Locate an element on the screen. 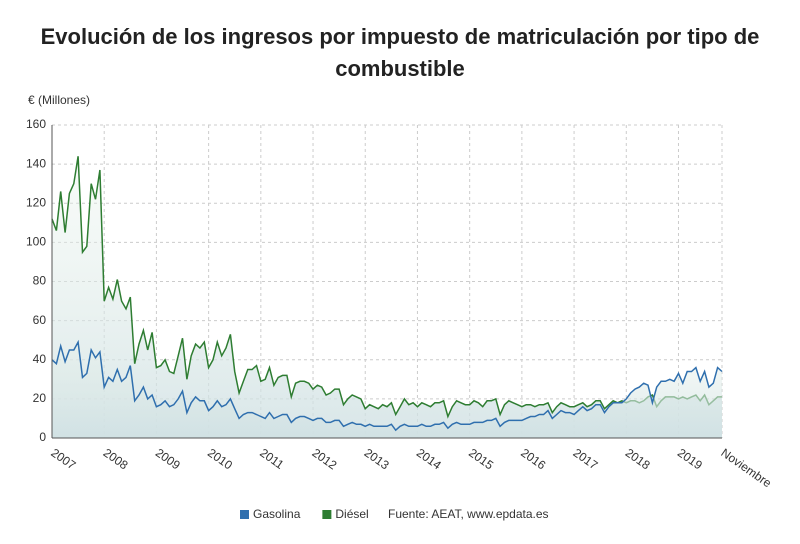  legend-label: Gasolina is located at coordinates (277, 514).